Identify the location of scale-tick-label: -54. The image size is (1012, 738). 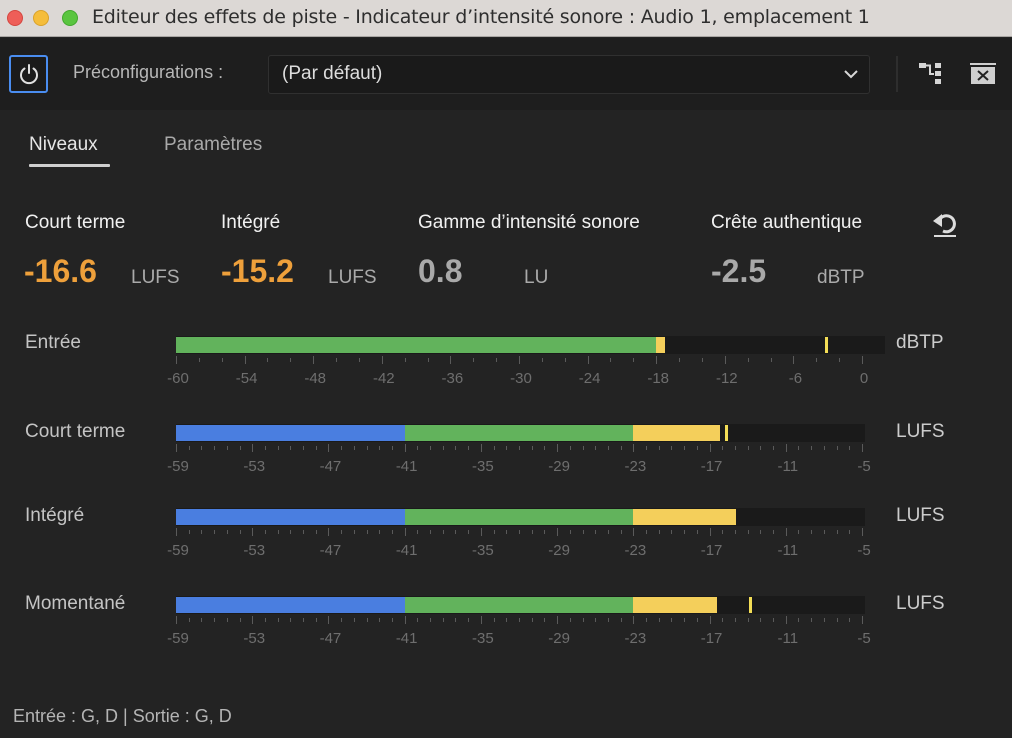
(246, 378).